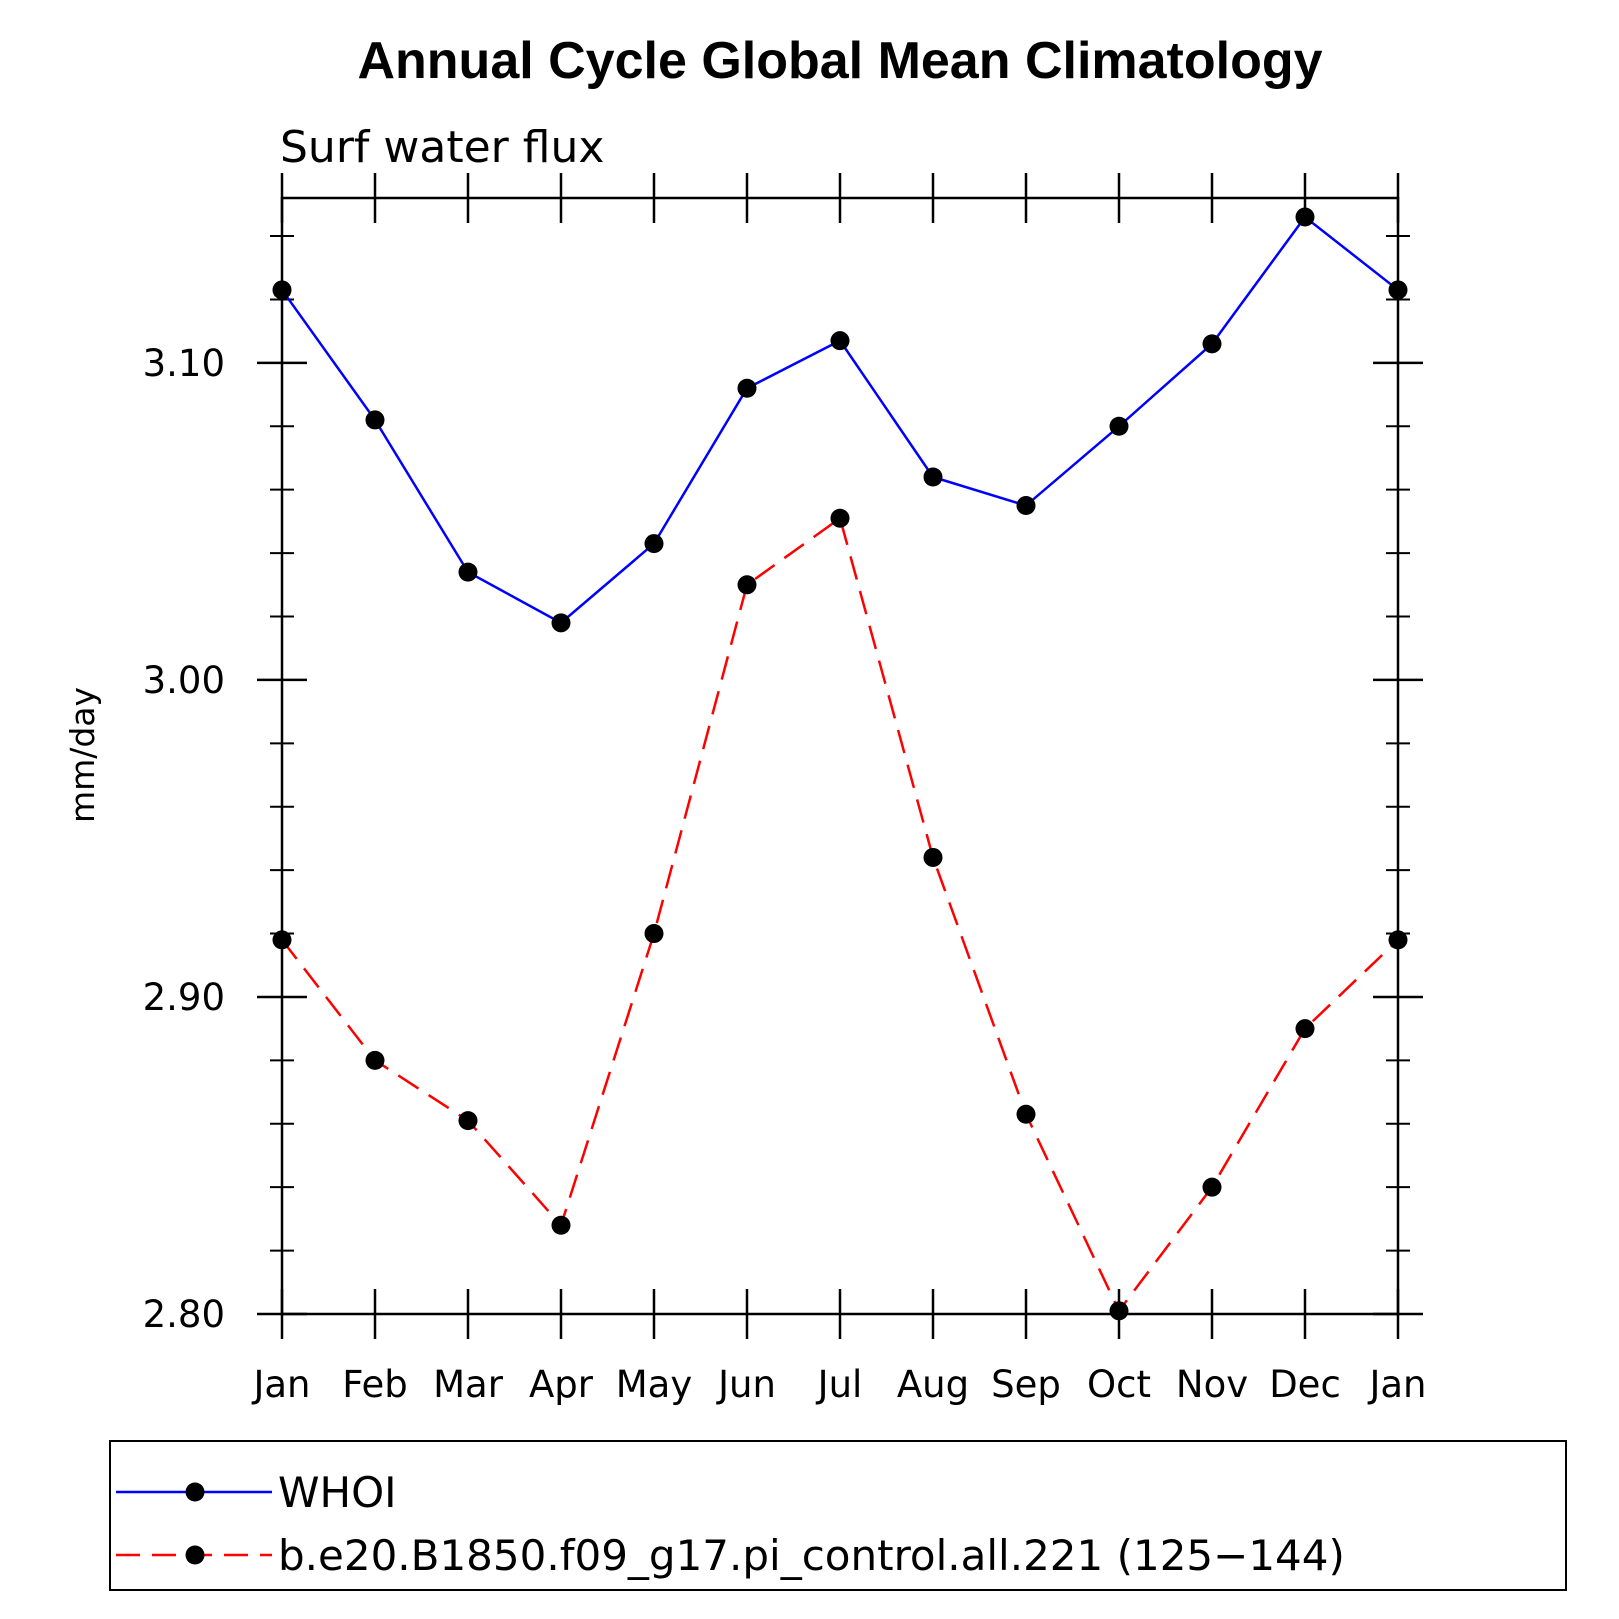 This screenshot has height=1619, width=1619. What do you see at coordinates (839, 61) in the screenshot?
I see `chart-title: Annual Cycle Global Mean Climatology` at bounding box center [839, 61].